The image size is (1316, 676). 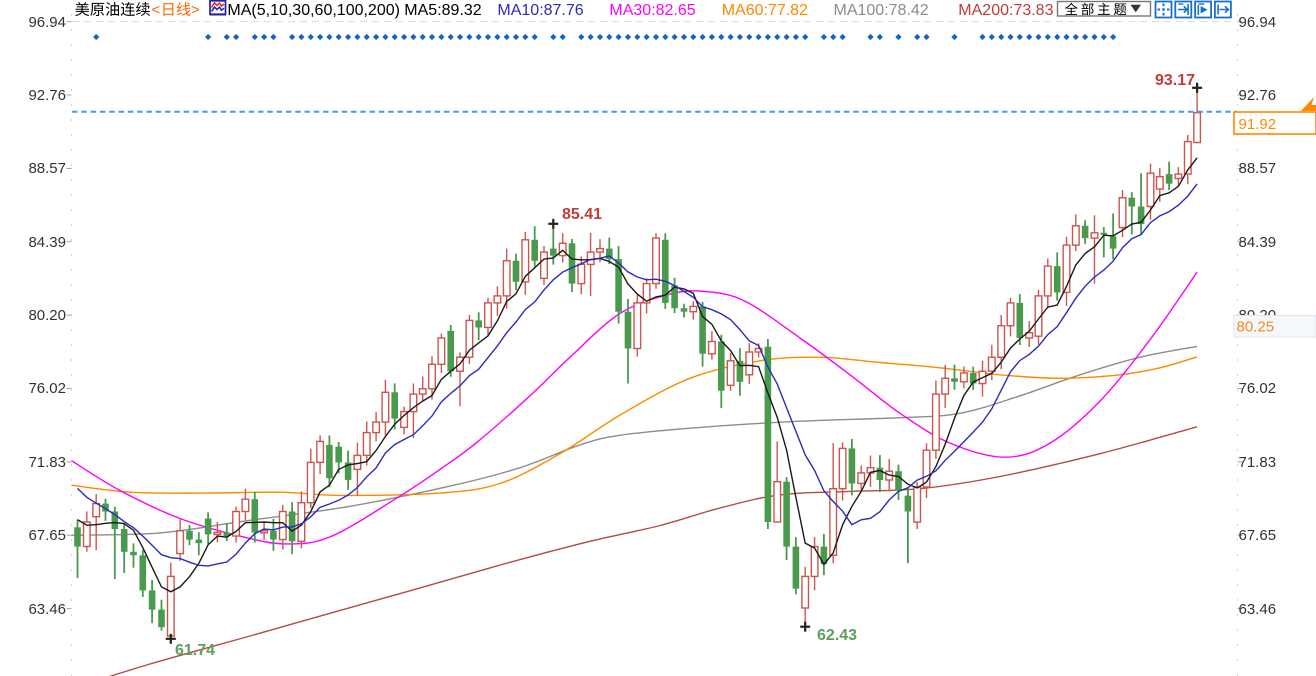 I want to click on svg-text: 93.17, so click(x=1175, y=80).